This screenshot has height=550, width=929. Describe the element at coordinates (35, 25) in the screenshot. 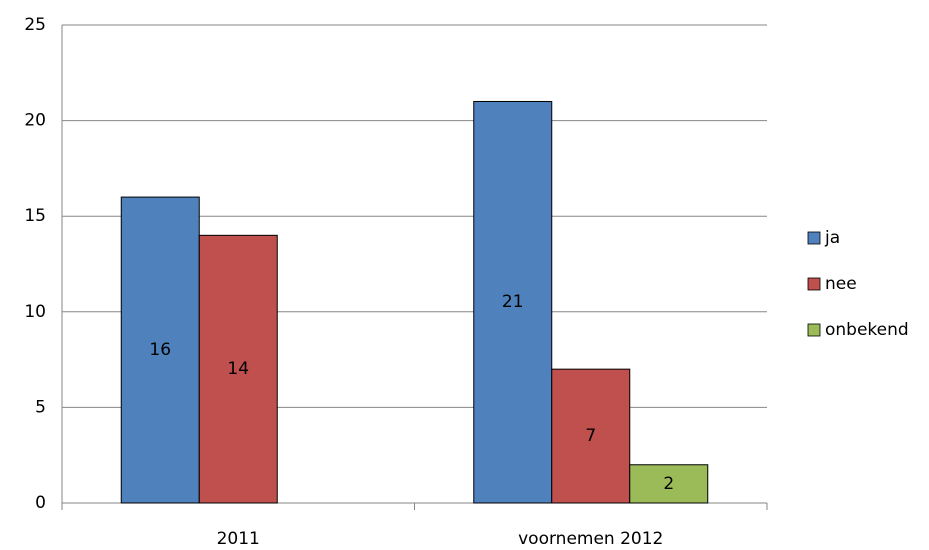

I see `y-tick-label: 25` at that location.